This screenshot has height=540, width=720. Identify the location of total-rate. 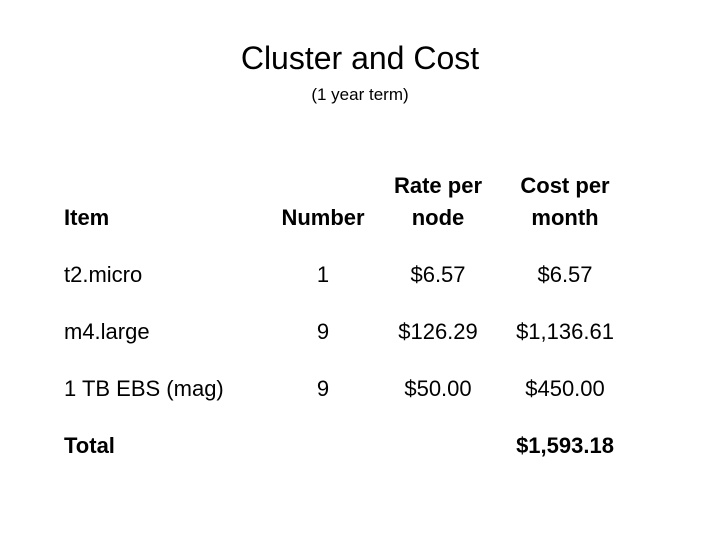
(438, 433).